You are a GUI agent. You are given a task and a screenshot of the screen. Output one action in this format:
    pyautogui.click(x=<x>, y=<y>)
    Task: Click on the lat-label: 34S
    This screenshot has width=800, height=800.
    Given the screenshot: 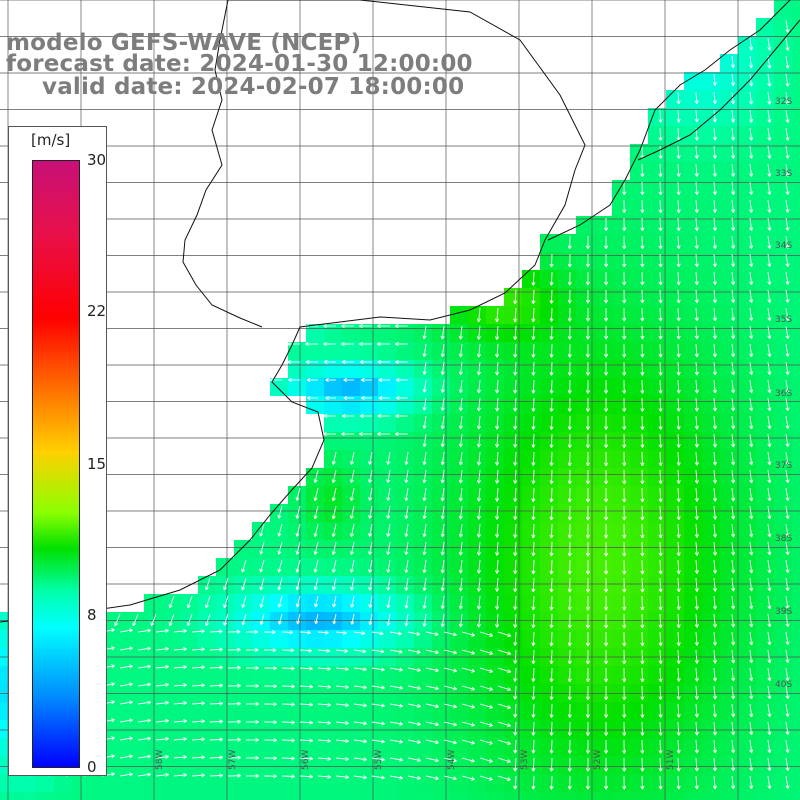 What is the action you would take?
    pyautogui.click(x=783, y=246)
    